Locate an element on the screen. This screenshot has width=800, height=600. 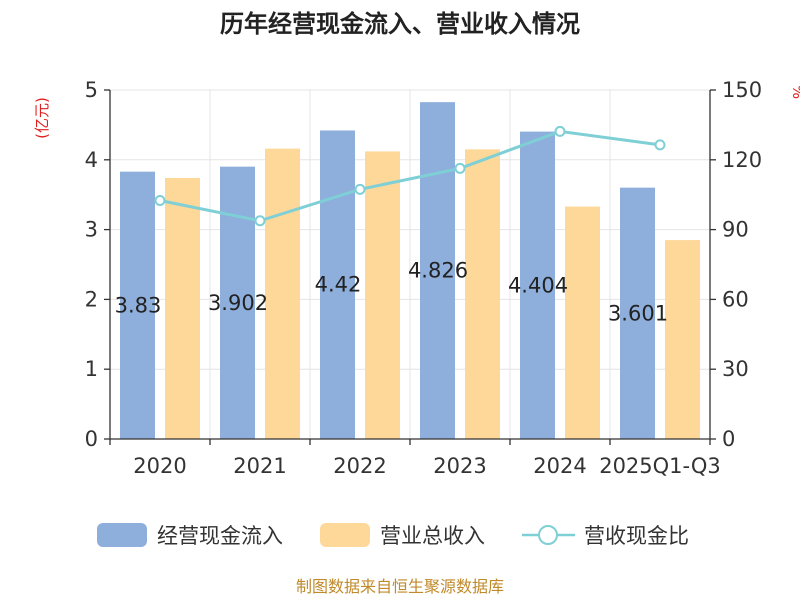
data-label: 3.601 is located at coordinates (638, 313).